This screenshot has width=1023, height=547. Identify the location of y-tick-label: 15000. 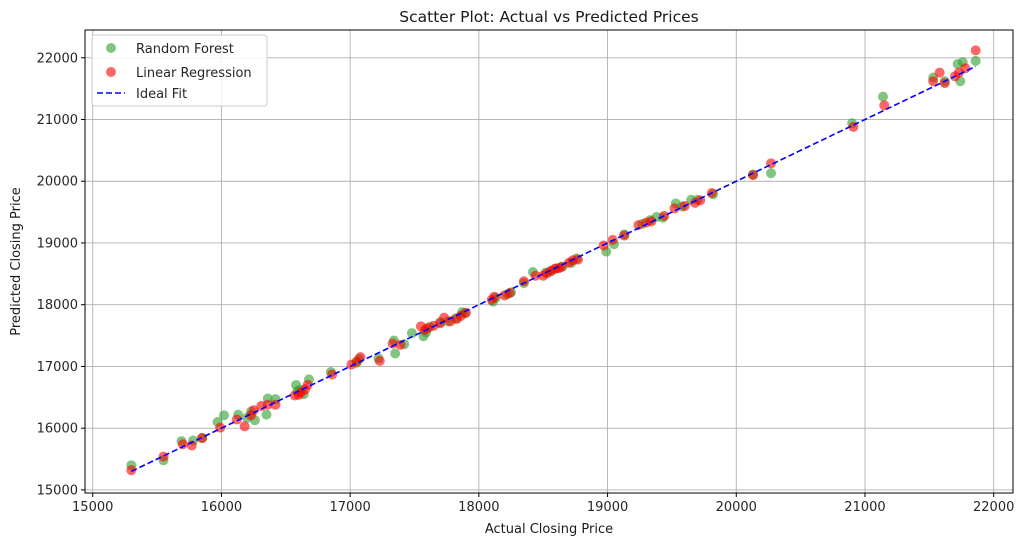
(57, 490).